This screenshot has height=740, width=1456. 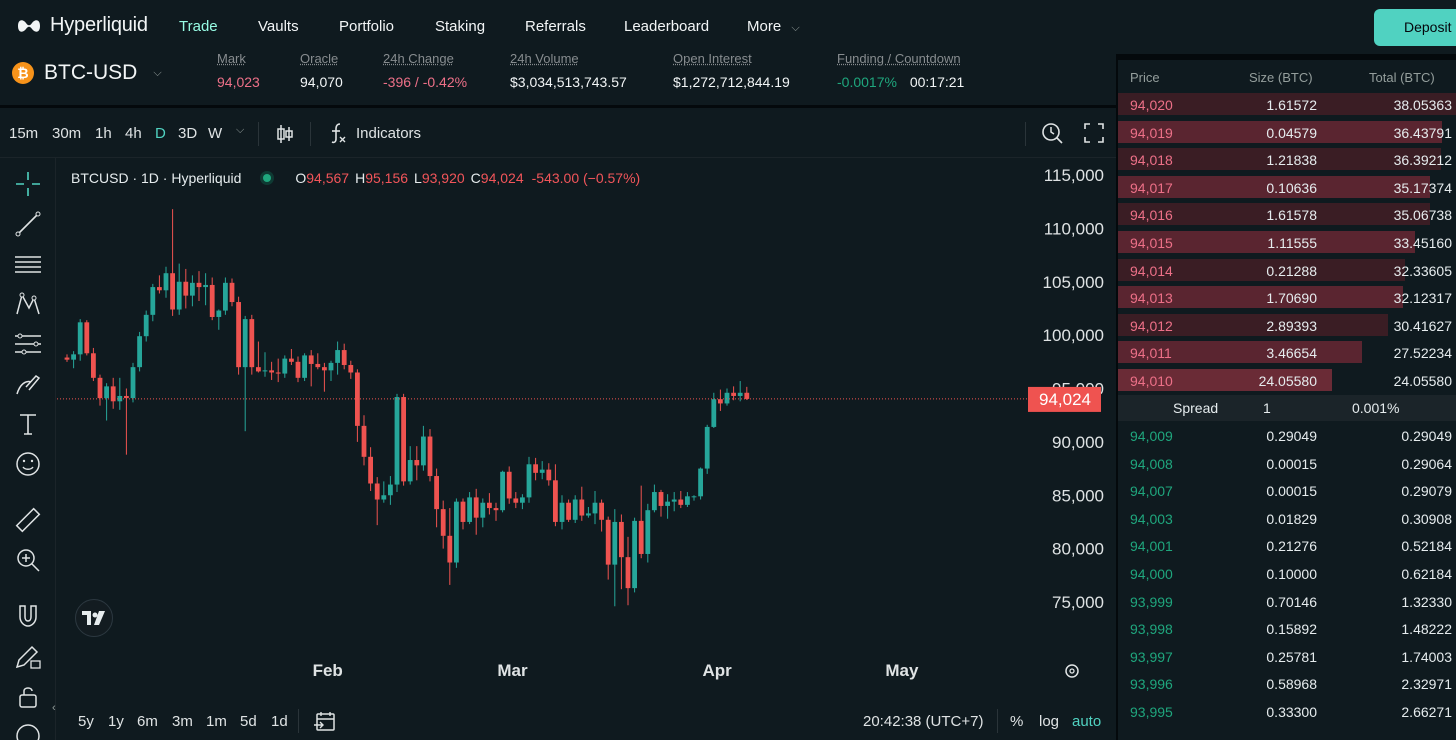 I want to click on chart-clock: 20:42:38 (UTC+7), so click(x=923, y=721).